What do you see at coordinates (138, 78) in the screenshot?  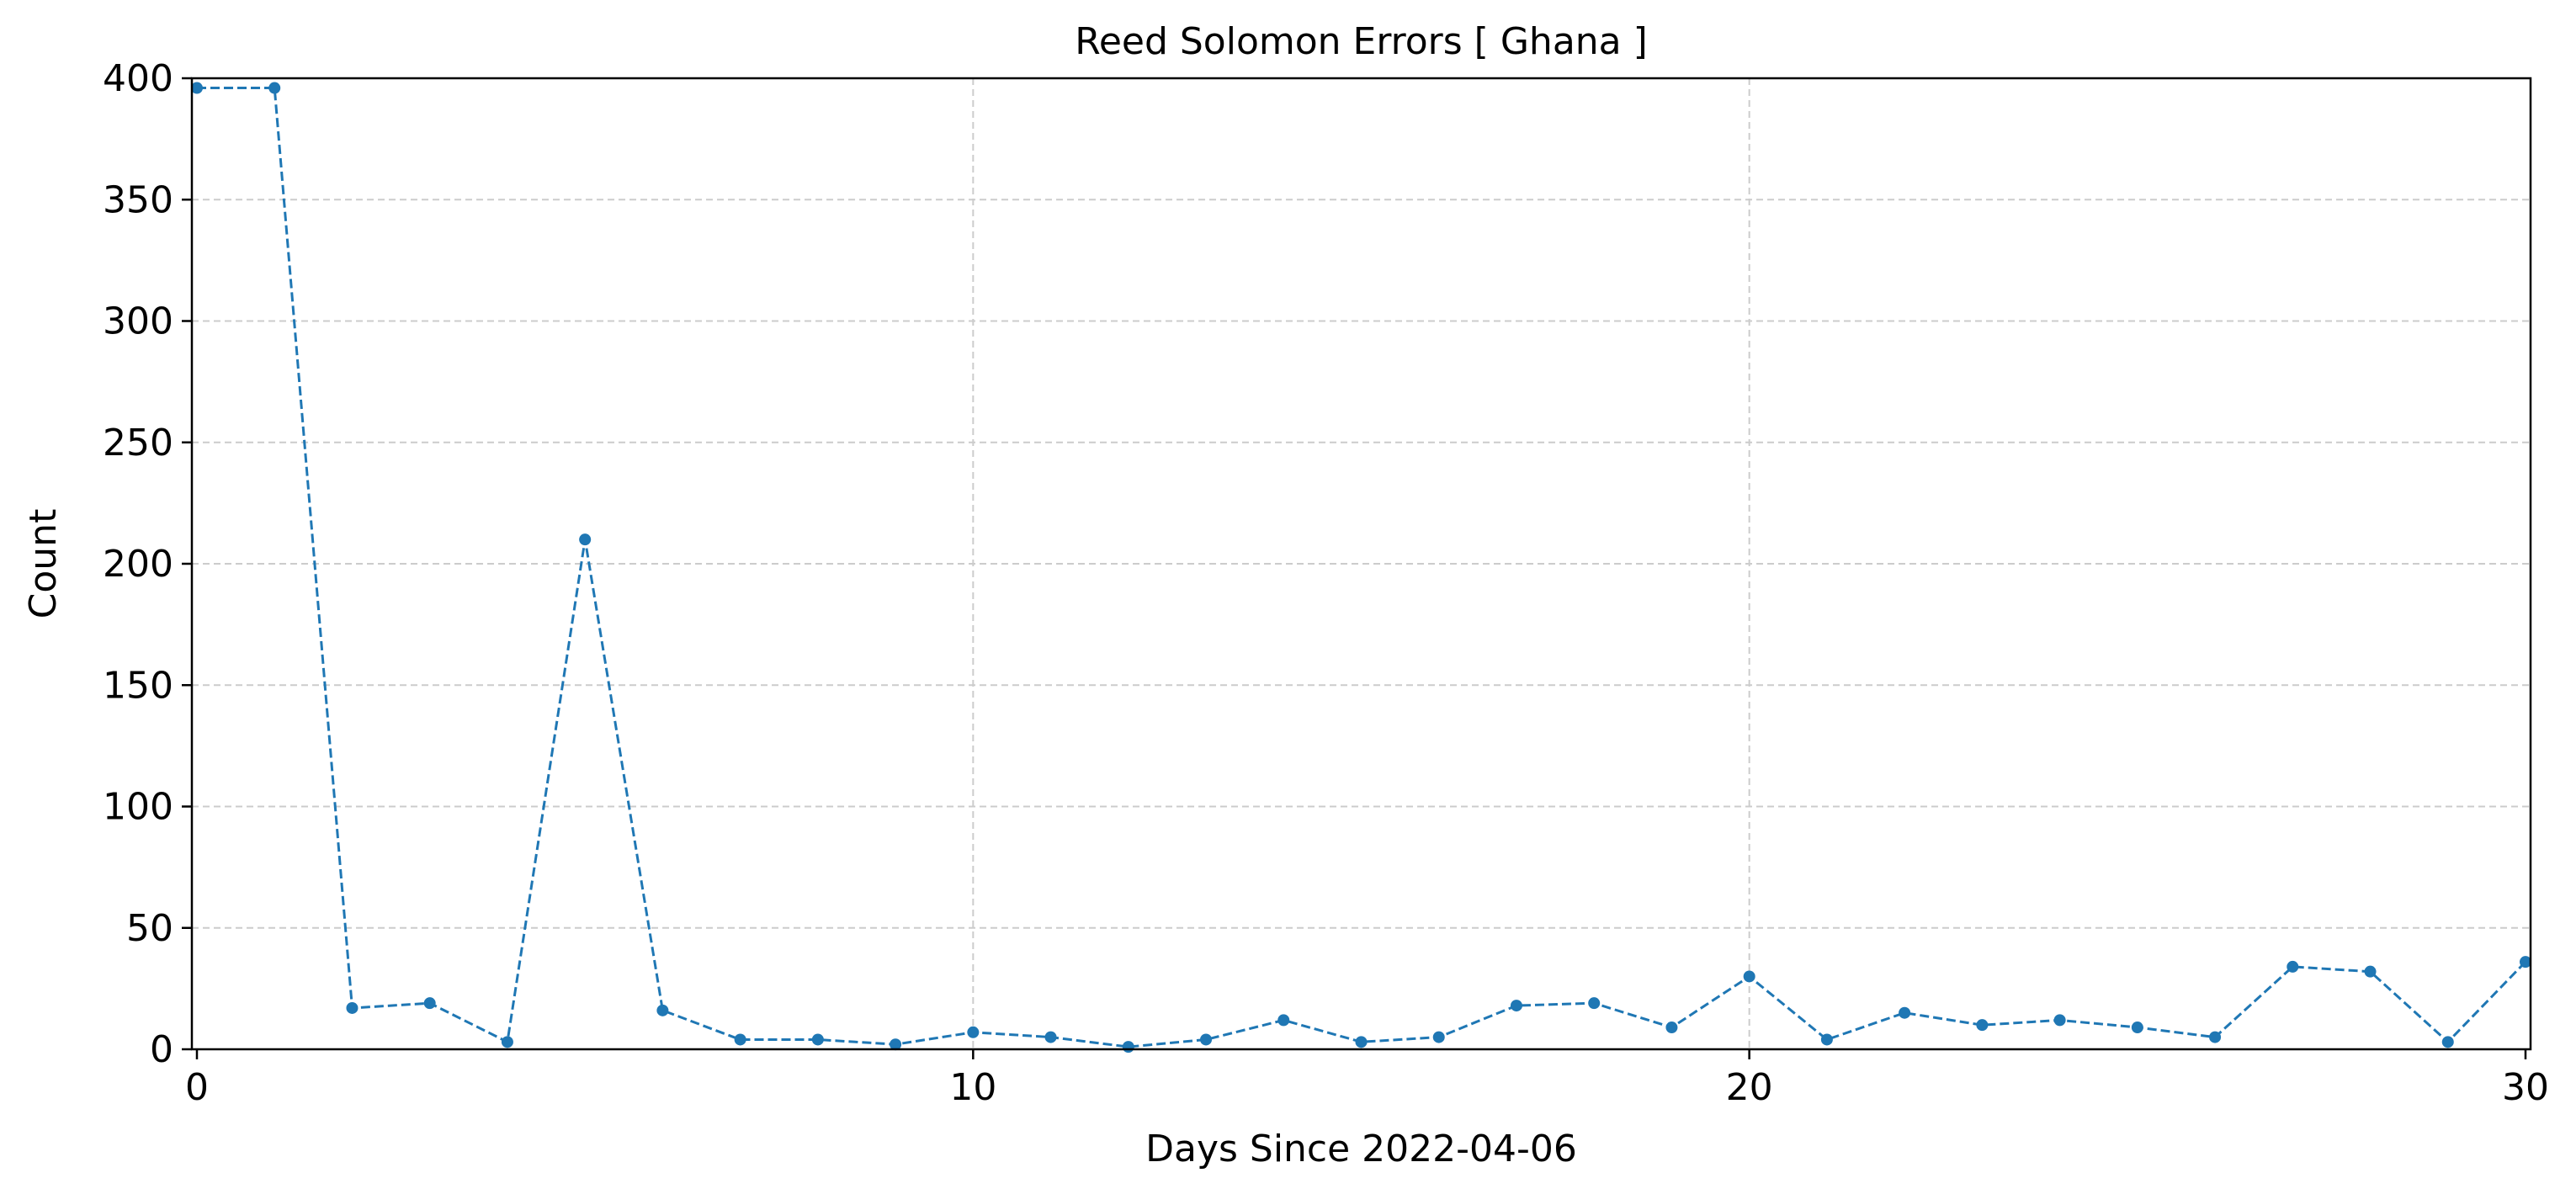 I see `y-tick-label: 400` at bounding box center [138, 78].